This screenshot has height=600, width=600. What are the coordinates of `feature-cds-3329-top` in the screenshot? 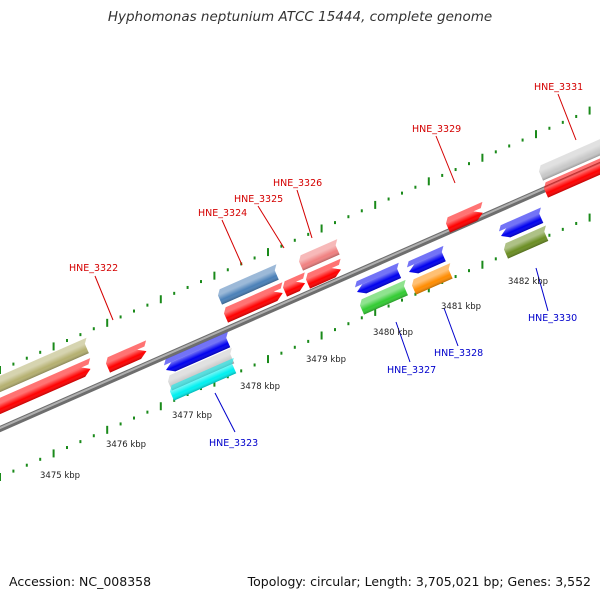 It's located at (464, 212).